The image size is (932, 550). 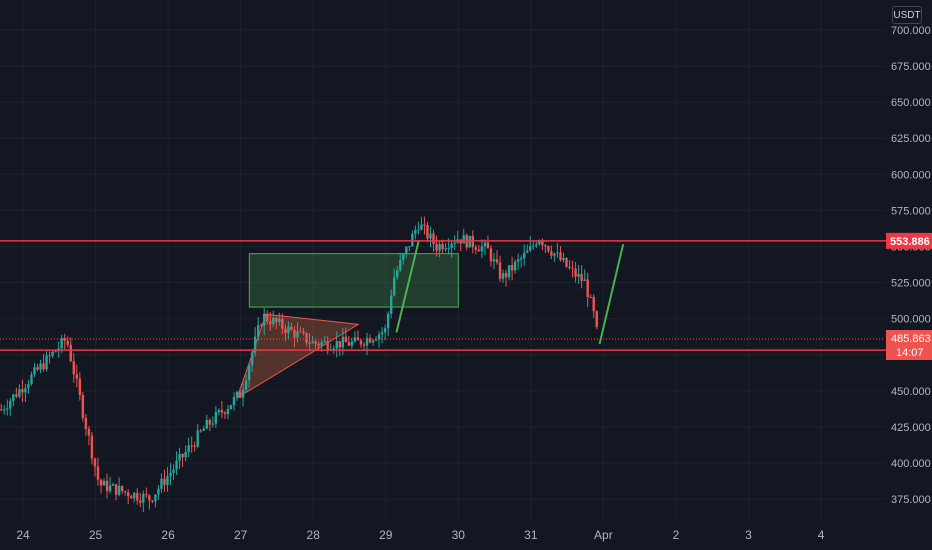 What do you see at coordinates (603, 535) in the screenshot?
I see `time-tick-label: Apr` at bounding box center [603, 535].